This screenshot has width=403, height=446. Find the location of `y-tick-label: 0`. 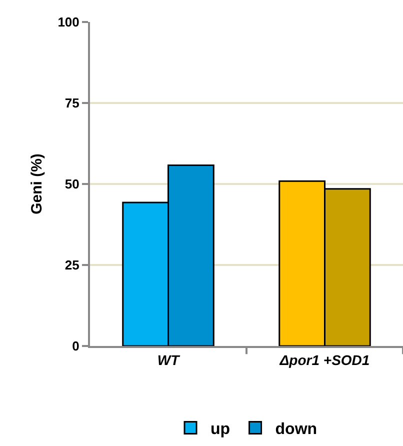

y-tick-label: 0 is located at coordinates (76, 346).